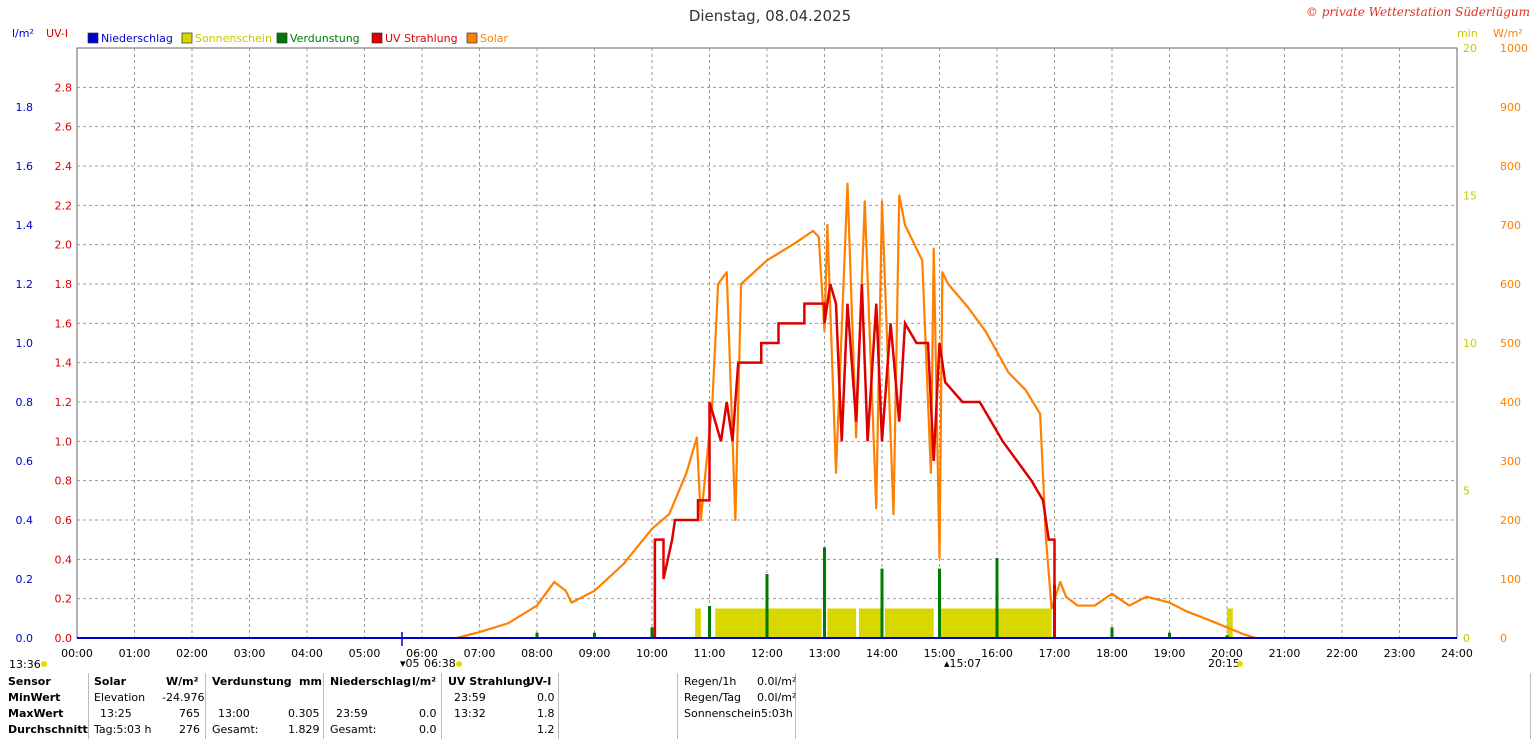 The width and height of the screenshot is (1536, 741). What do you see at coordinates (135, 653) in the screenshot?
I see `x-tick: 01:00` at bounding box center [135, 653].